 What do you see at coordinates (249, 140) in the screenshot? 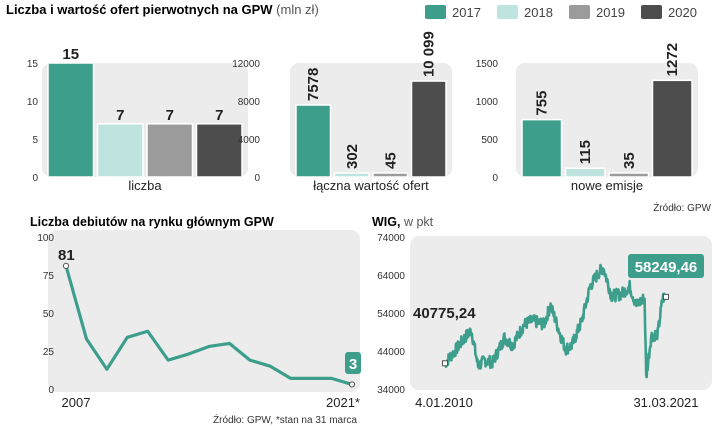
I see `y-tick-label: 4000` at bounding box center [249, 140].